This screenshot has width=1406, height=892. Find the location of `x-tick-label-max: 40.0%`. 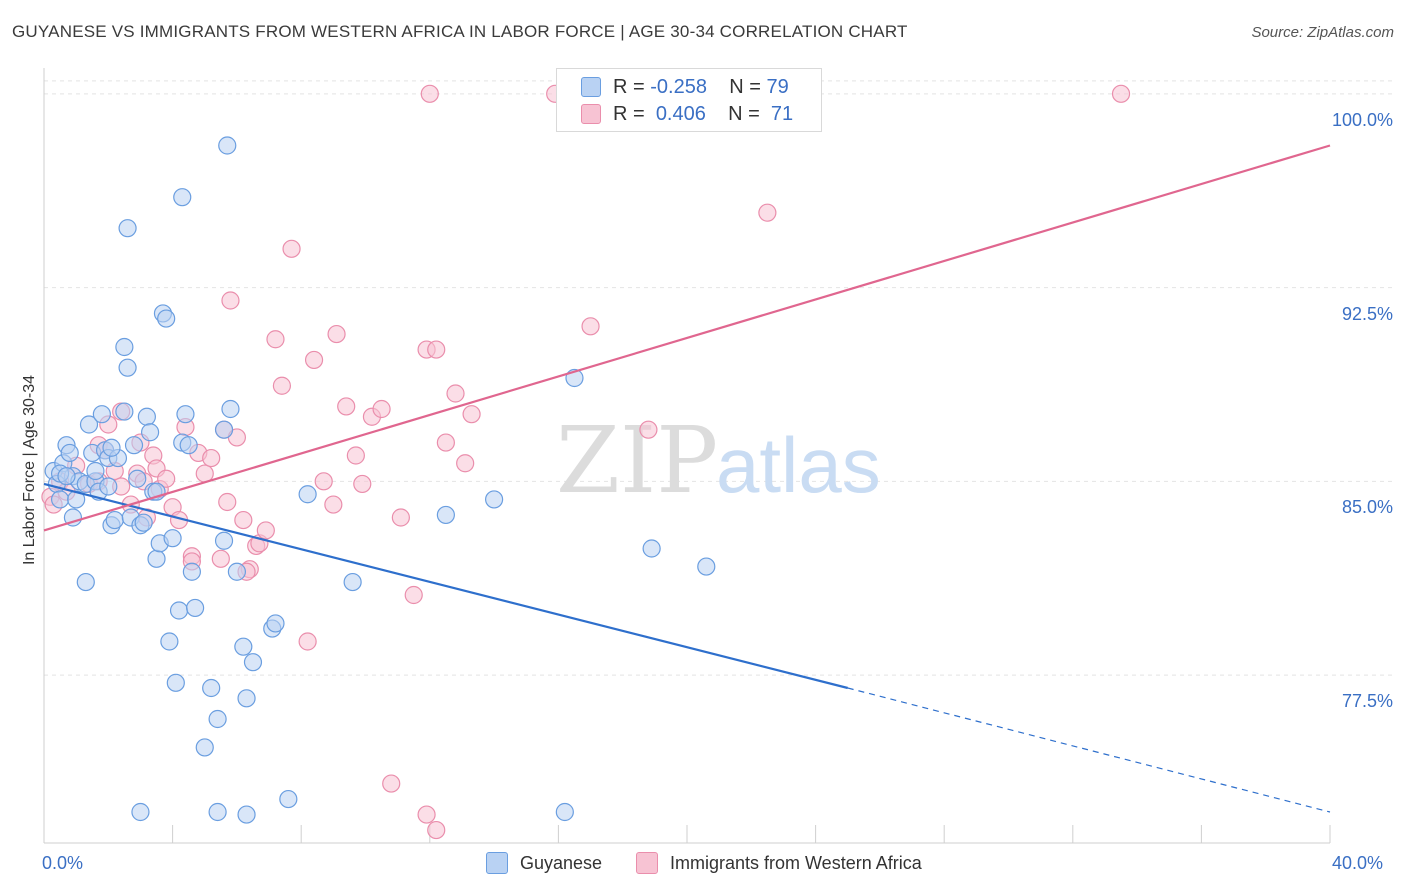

x-tick-label-max: 40.0% is located at coordinates (1358, 863).